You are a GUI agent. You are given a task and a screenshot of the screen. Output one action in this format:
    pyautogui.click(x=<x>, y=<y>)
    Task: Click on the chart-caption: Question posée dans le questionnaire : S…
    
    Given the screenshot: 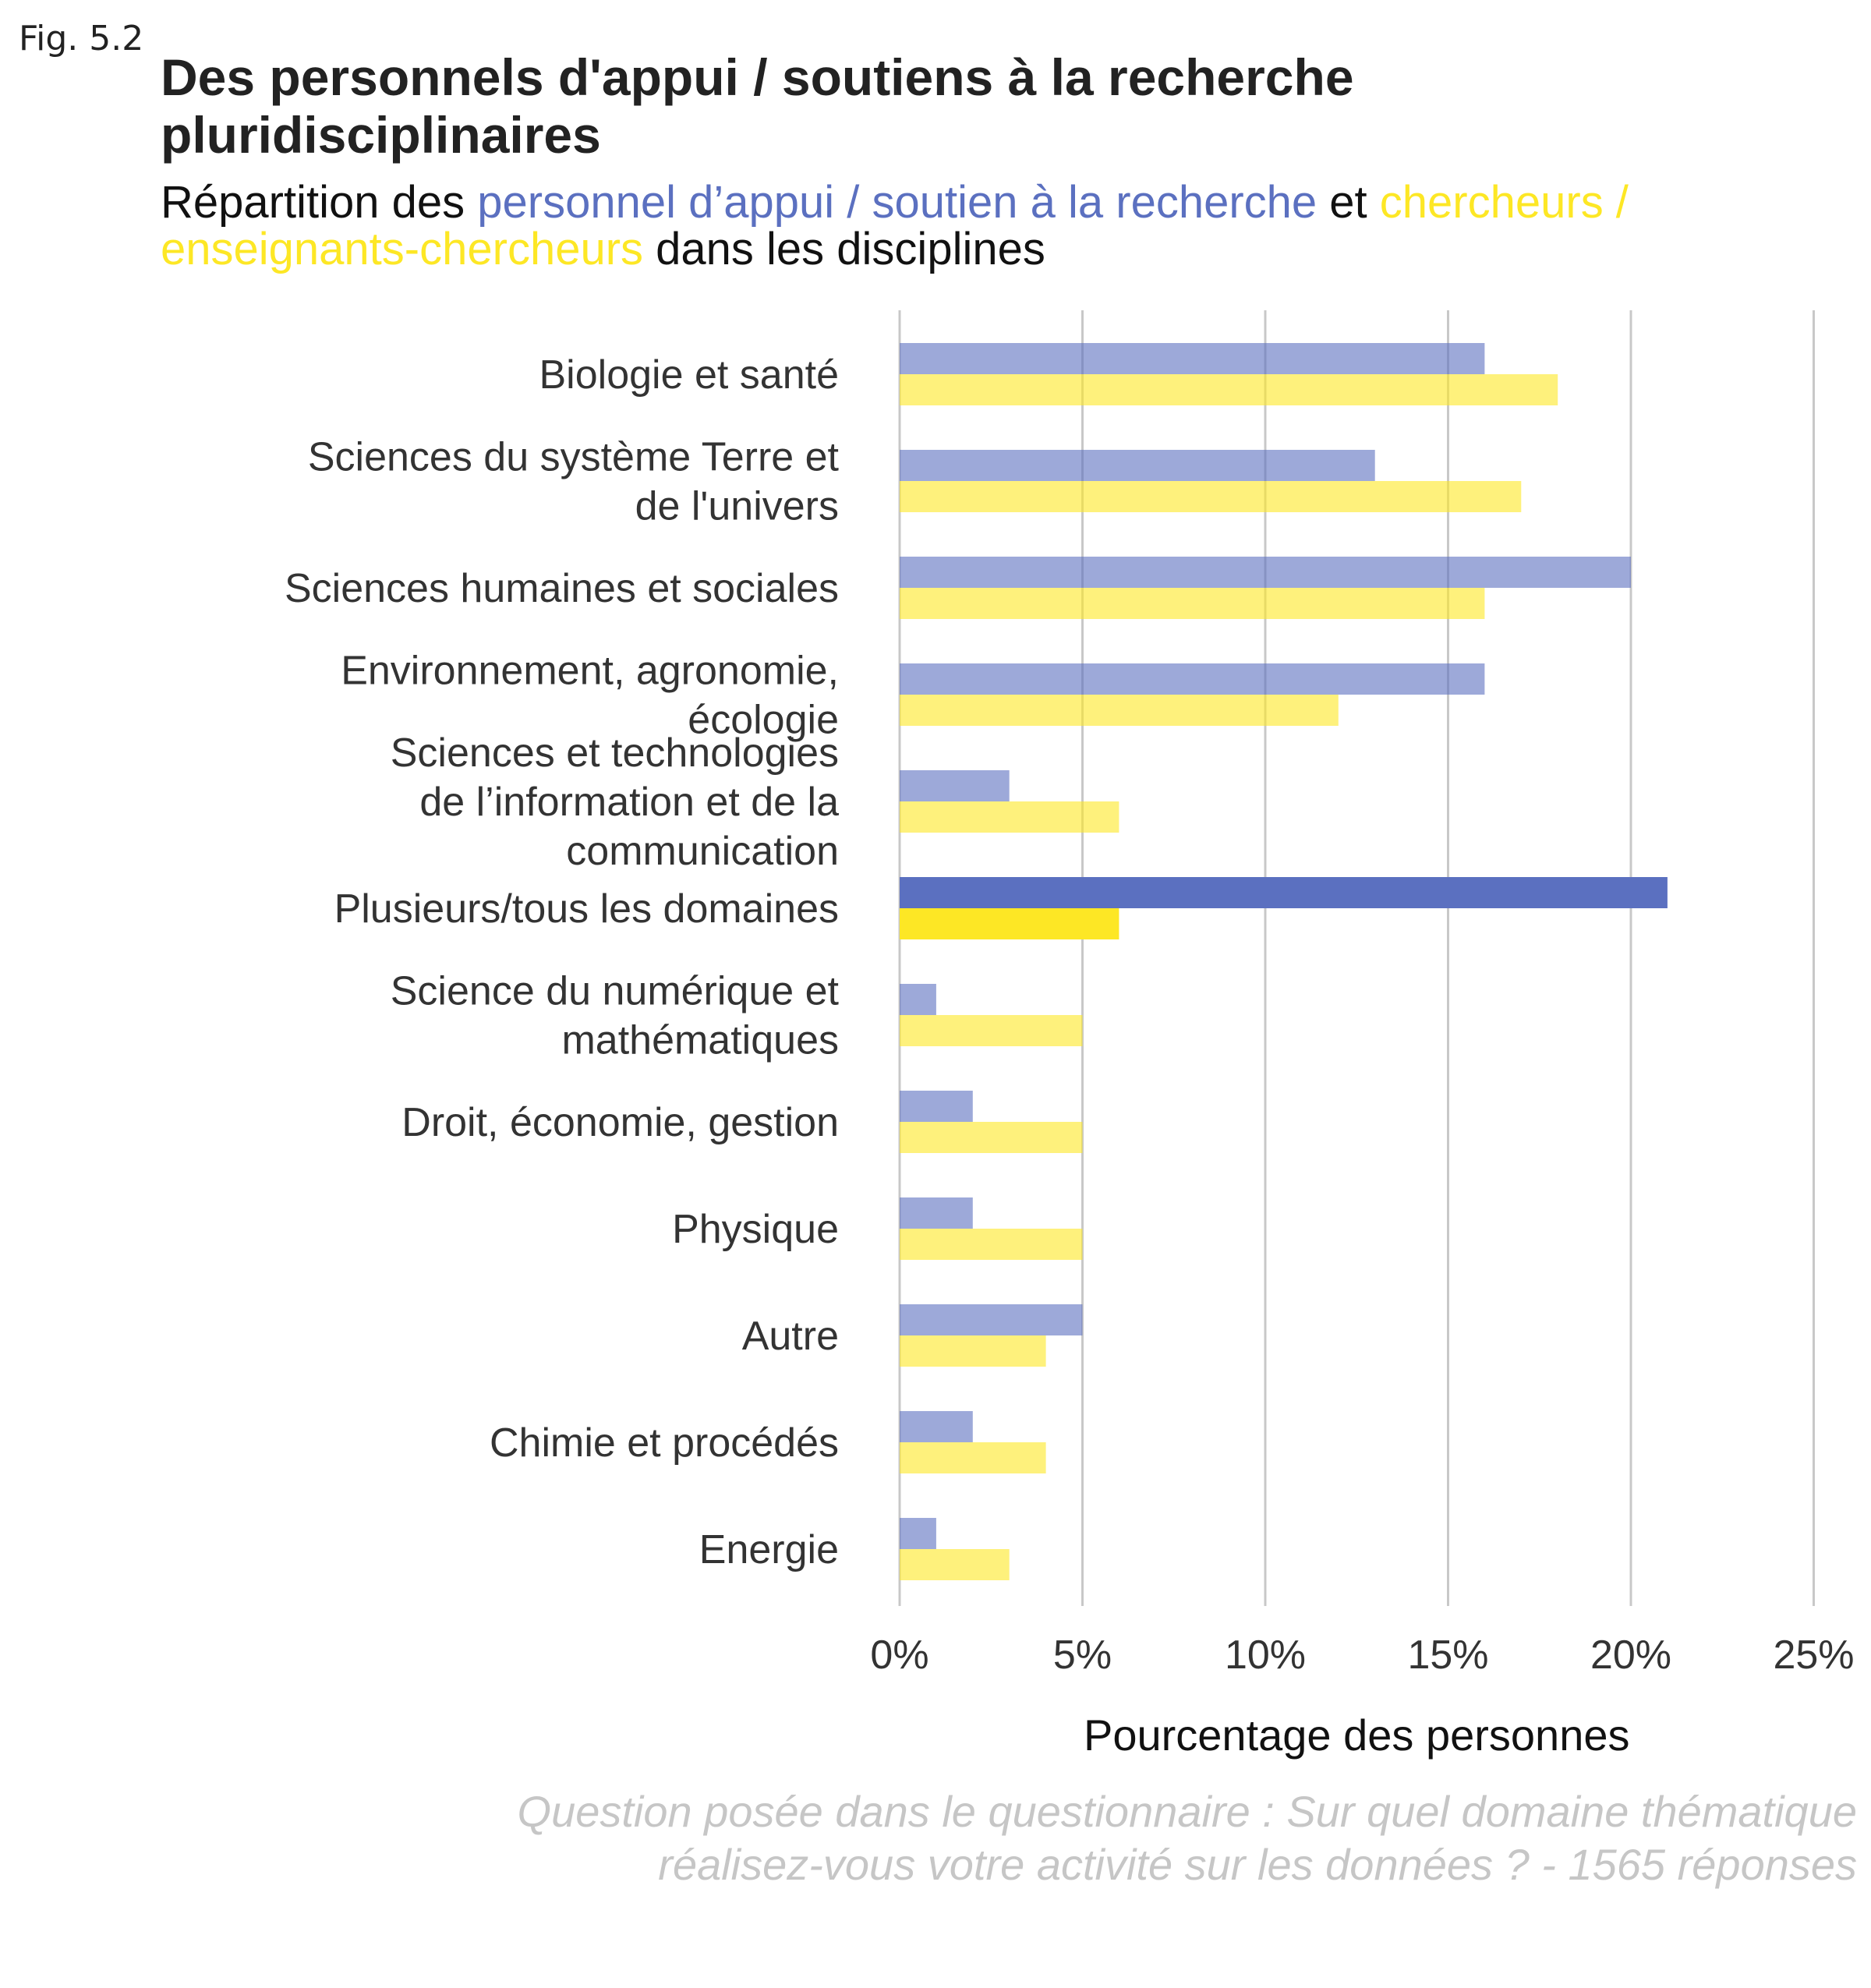 What is the action you would take?
    pyautogui.click(x=1187, y=1838)
    